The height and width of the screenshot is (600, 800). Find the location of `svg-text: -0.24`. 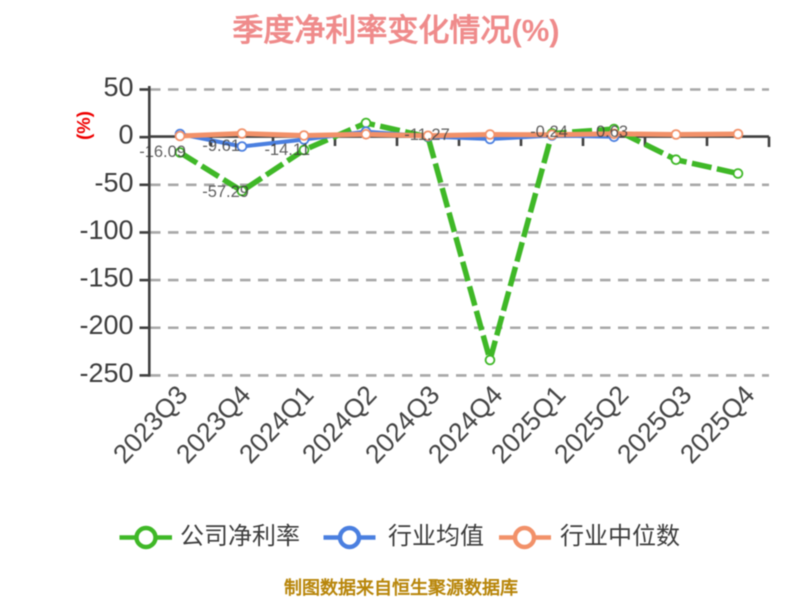

svg-text: -0.24 is located at coordinates (549, 132).